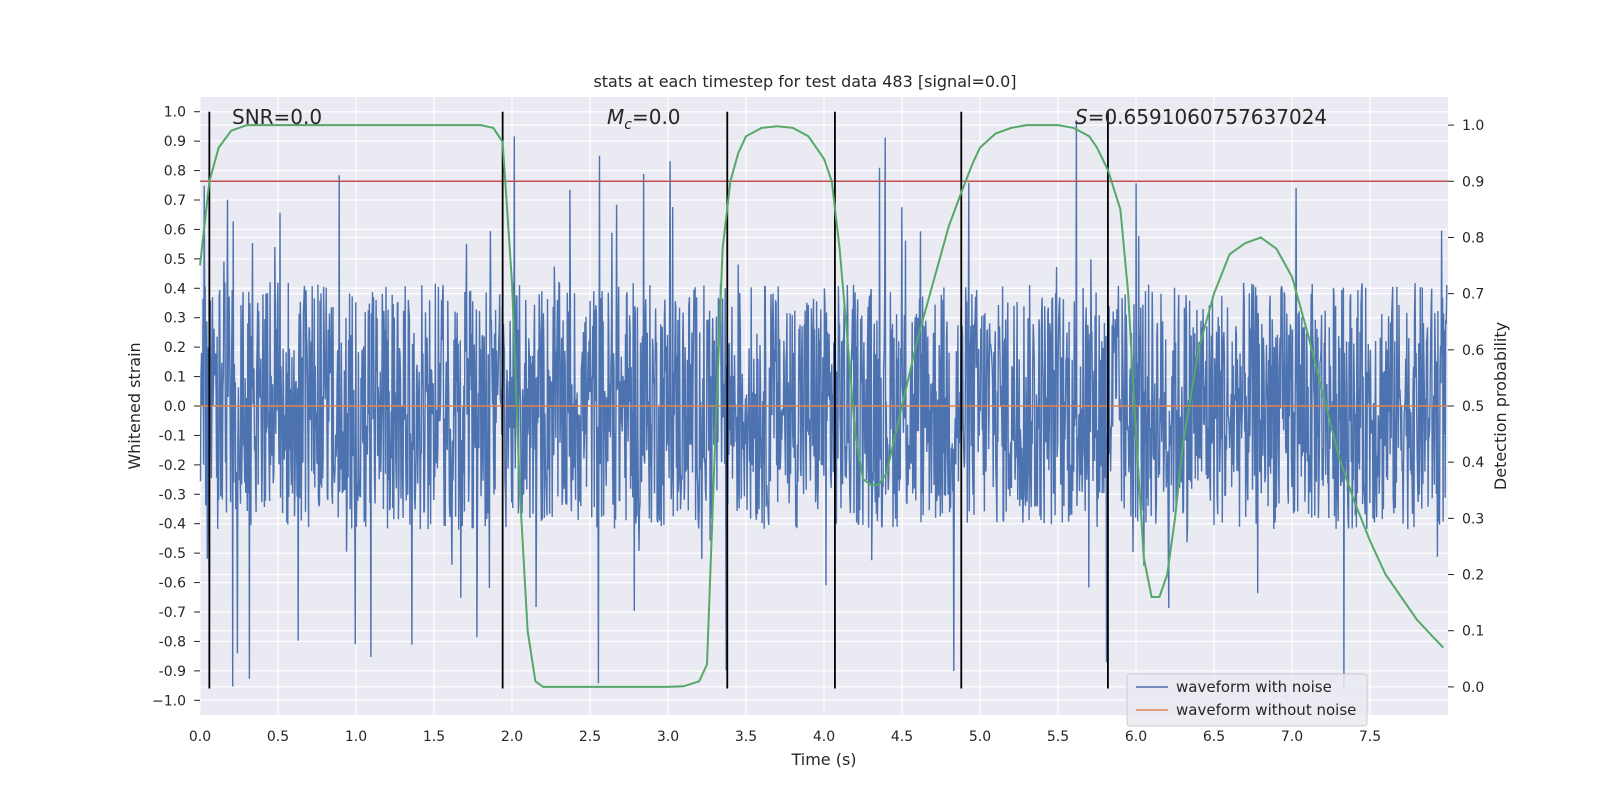 The height and width of the screenshot is (800, 1600). I want to click on y-right-axis-ticks: 1.0 0.9 0.8 0.7 0.6 0.5 0.4 0.3 0.2 0.1 0.0, so click(1466, 407).